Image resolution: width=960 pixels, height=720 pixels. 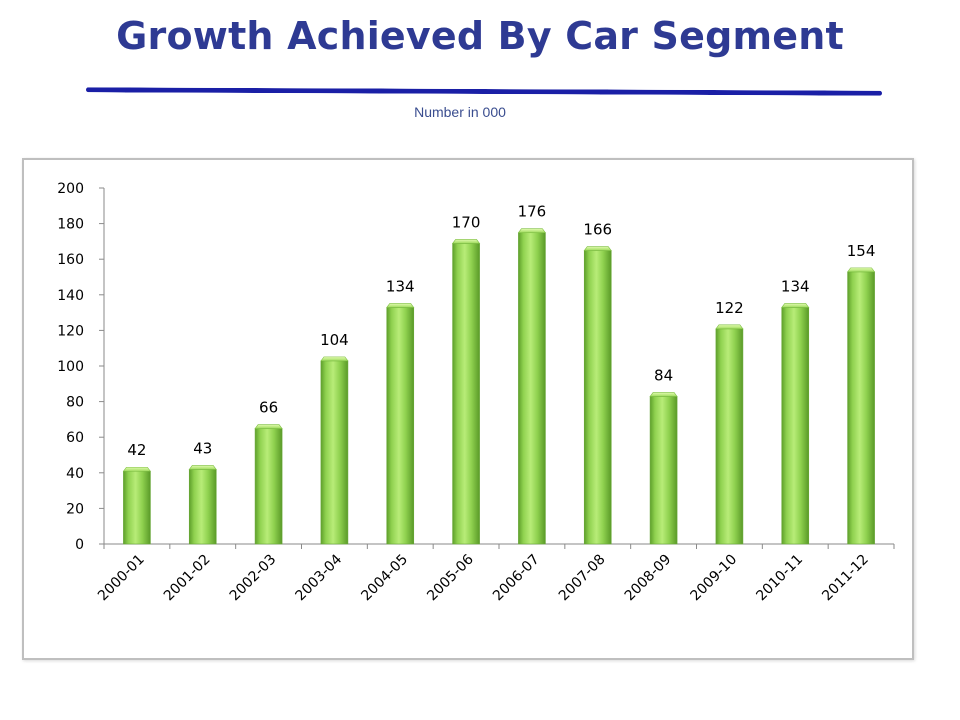 What do you see at coordinates (663, 375) in the screenshot?
I see `data-label: 84` at bounding box center [663, 375].